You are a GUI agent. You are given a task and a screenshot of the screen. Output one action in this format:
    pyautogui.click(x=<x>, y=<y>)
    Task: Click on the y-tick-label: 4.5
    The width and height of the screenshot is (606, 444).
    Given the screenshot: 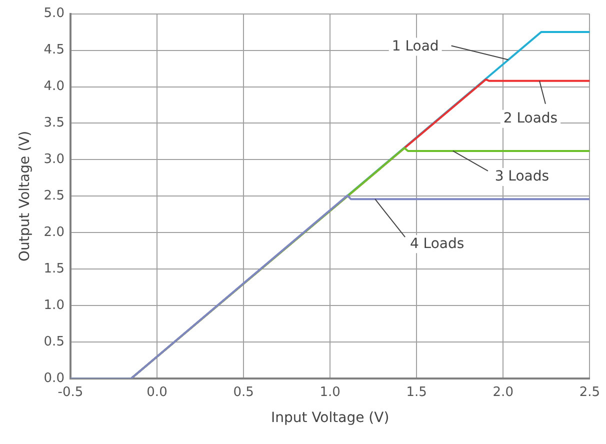 What is the action you would take?
    pyautogui.click(x=54, y=50)
    